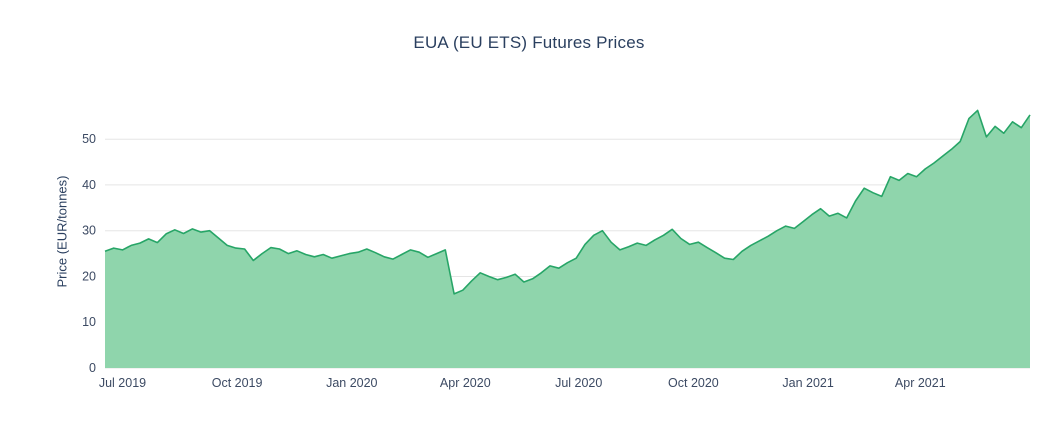 The width and height of the screenshot is (1058, 421). I want to click on x-tick-label: Jul 2020, so click(578, 383).